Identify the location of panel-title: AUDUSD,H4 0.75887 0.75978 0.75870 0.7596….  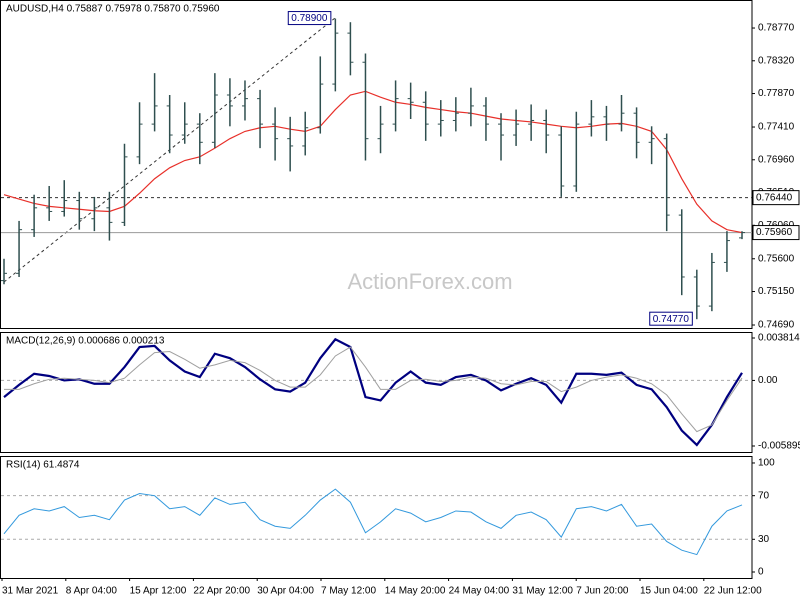
(113, 9).